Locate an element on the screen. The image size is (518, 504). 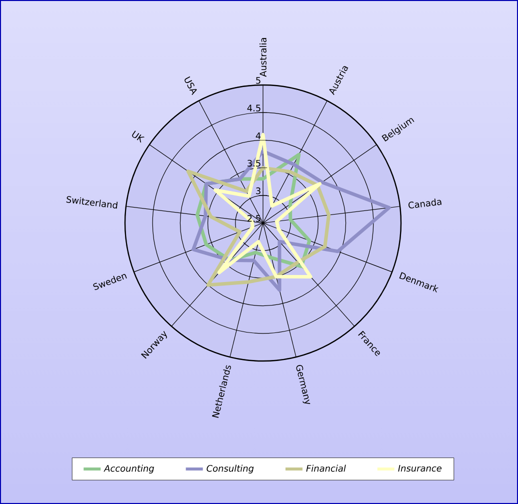
legend-label: Accounting is located at coordinates (129, 469).